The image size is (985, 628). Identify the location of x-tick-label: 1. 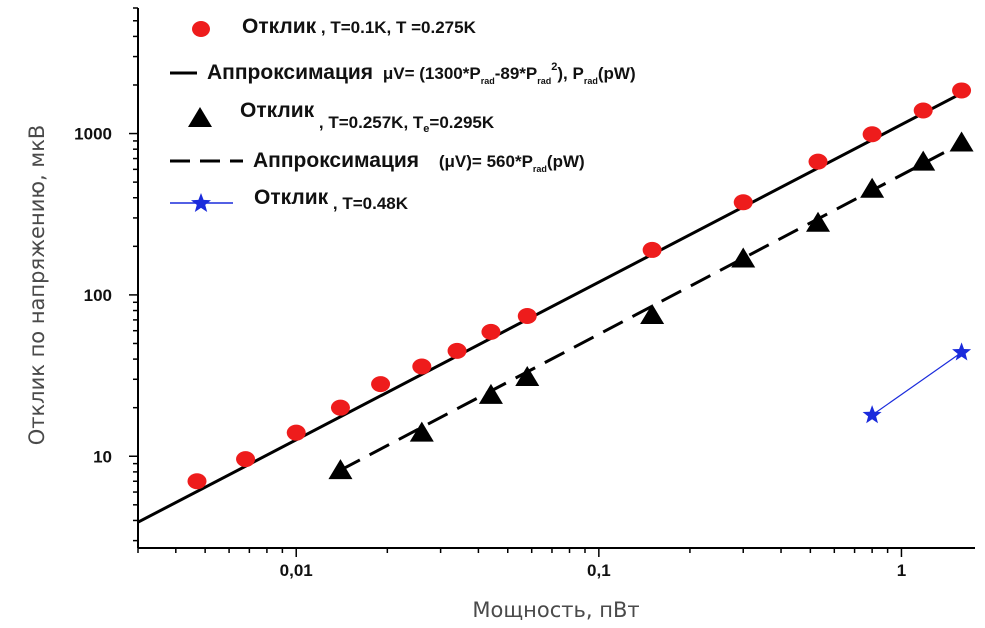
(901, 570).